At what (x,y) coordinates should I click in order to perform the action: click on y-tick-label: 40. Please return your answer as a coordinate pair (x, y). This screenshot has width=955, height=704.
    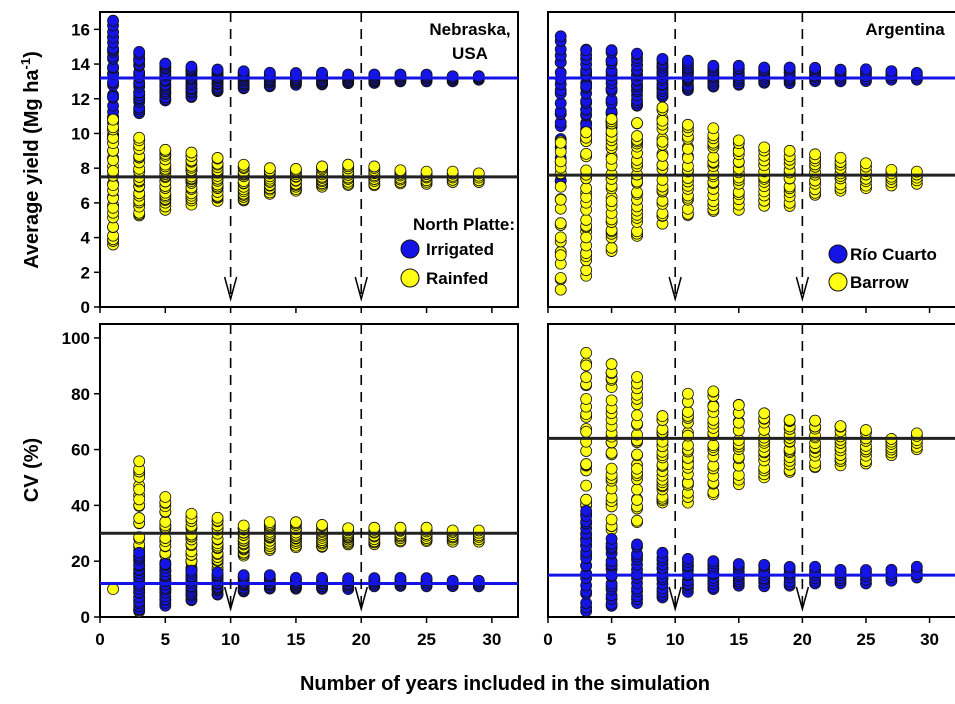
    Looking at the image, I should click on (80, 505).